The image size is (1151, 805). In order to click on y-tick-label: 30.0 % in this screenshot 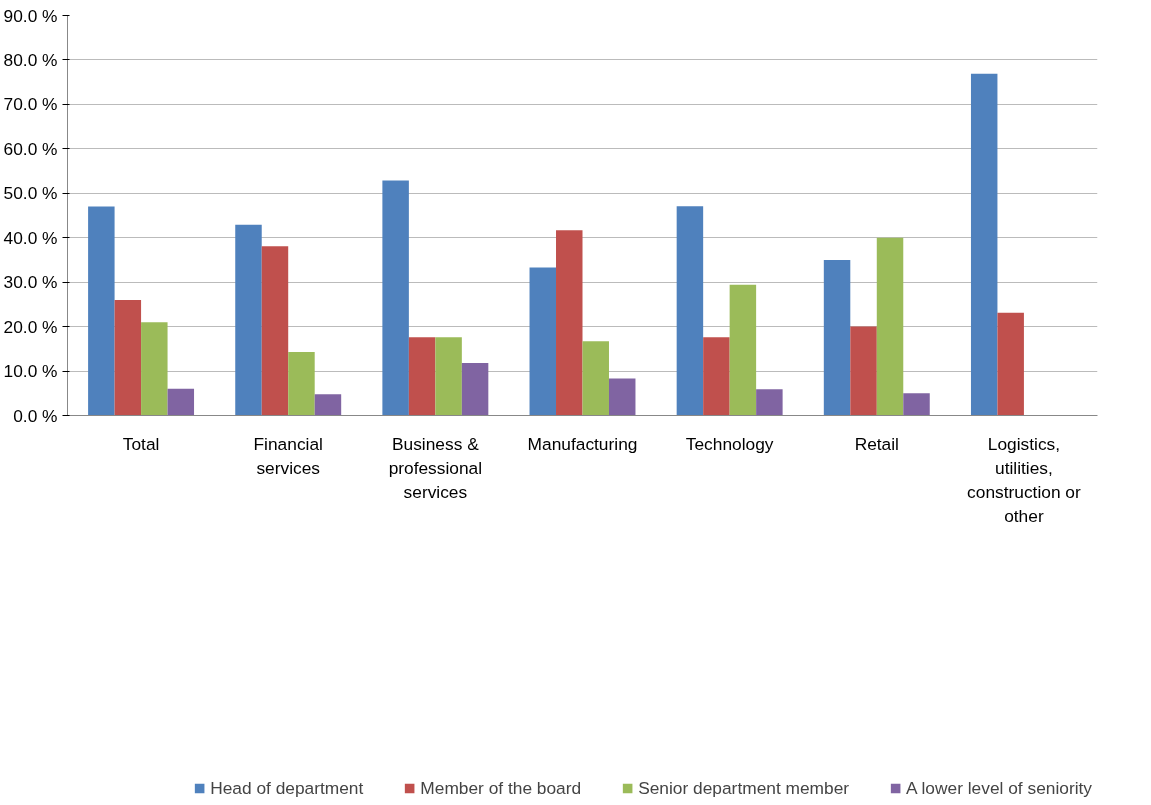, I will do `click(30, 282)`.